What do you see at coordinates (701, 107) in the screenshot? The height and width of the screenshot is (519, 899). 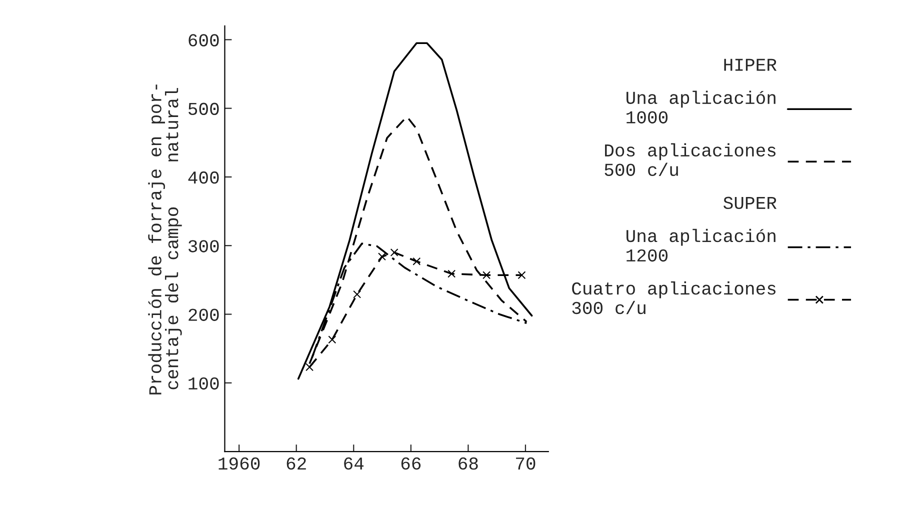 I see `legend-label: Una aplicación 1000` at bounding box center [701, 107].